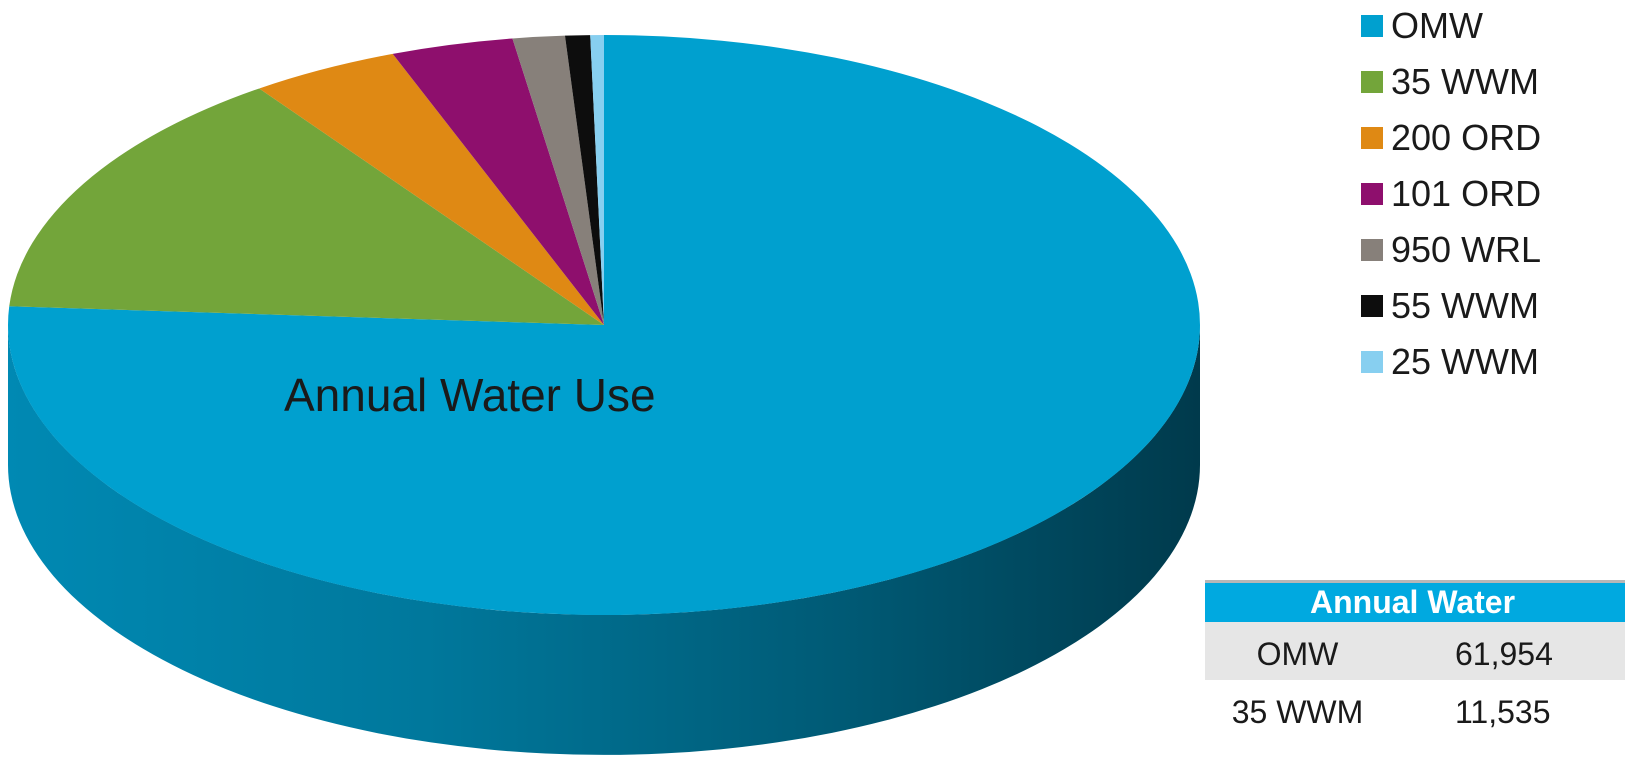 This screenshot has height=770, width=1625. What do you see at coordinates (470, 395) in the screenshot?
I see `chart-title: Annual Water Use` at bounding box center [470, 395].